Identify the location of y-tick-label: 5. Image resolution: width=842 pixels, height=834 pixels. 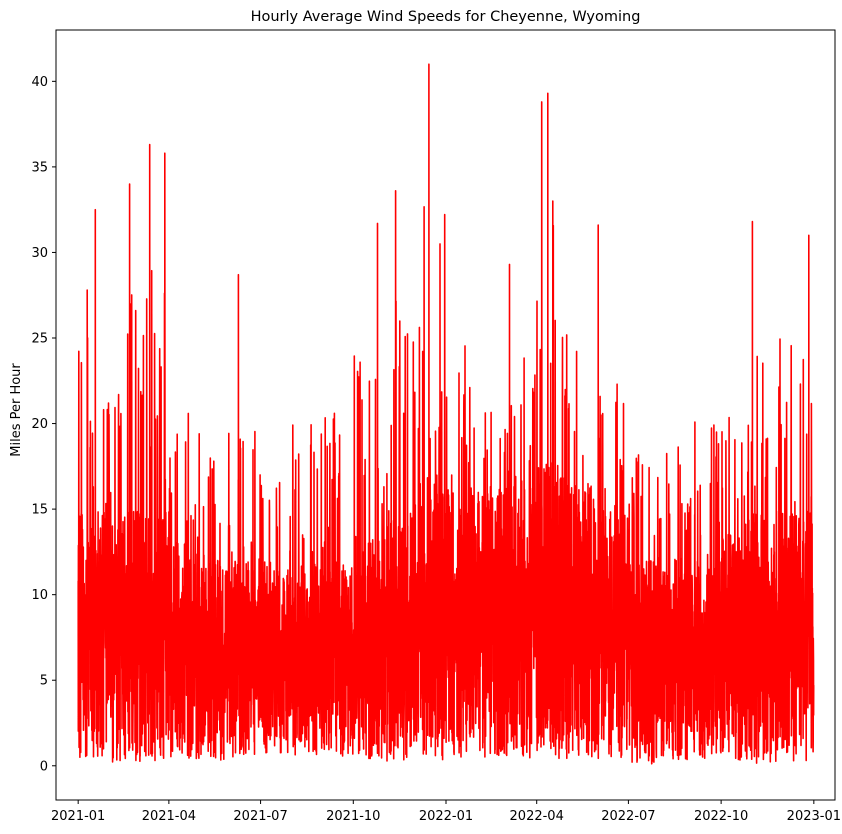
(44, 681).